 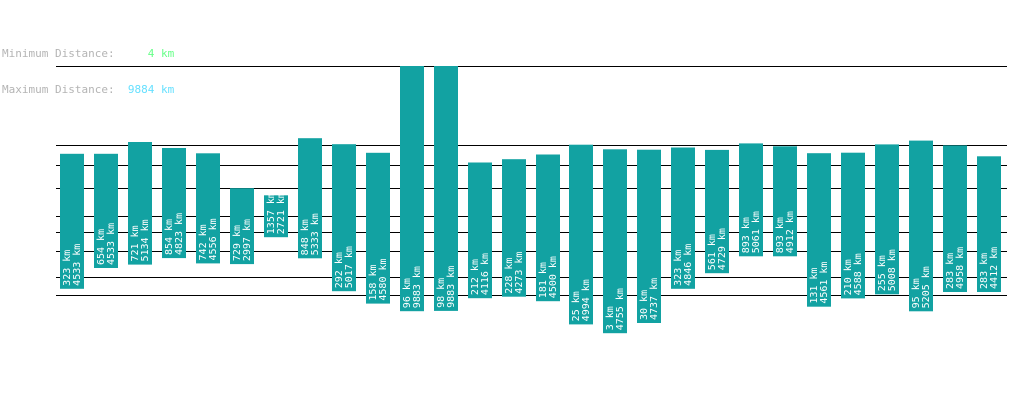 I want to click on distance-bar-14: 228 km 4273 km, so click(x=514, y=228).